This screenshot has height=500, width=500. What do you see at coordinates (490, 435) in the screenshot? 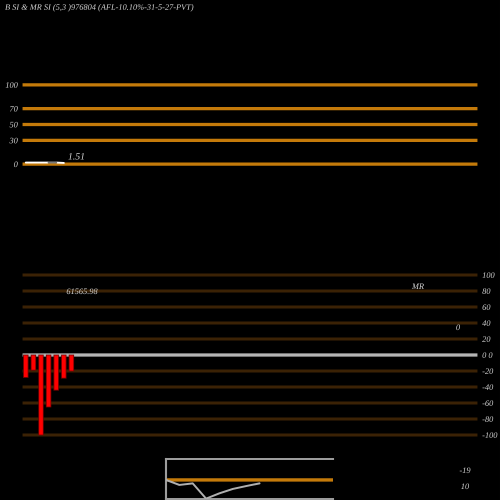
I see `y-tick-label: -100` at bounding box center [490, 435].